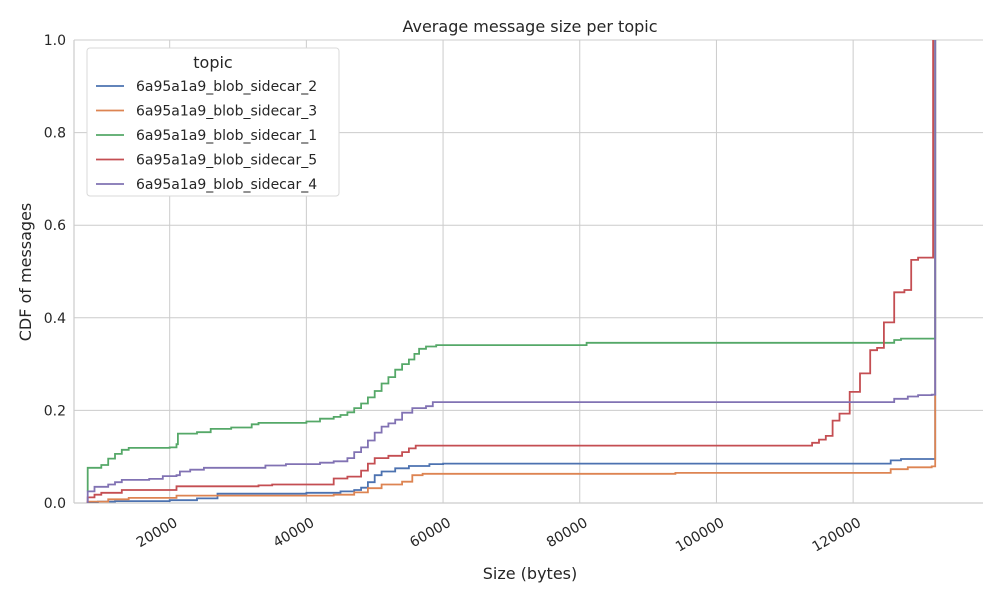 Image resolution: width=1000 pixels, height=604 pixels. I want to click on y-tick-label: 0.2, so click(55, 411).